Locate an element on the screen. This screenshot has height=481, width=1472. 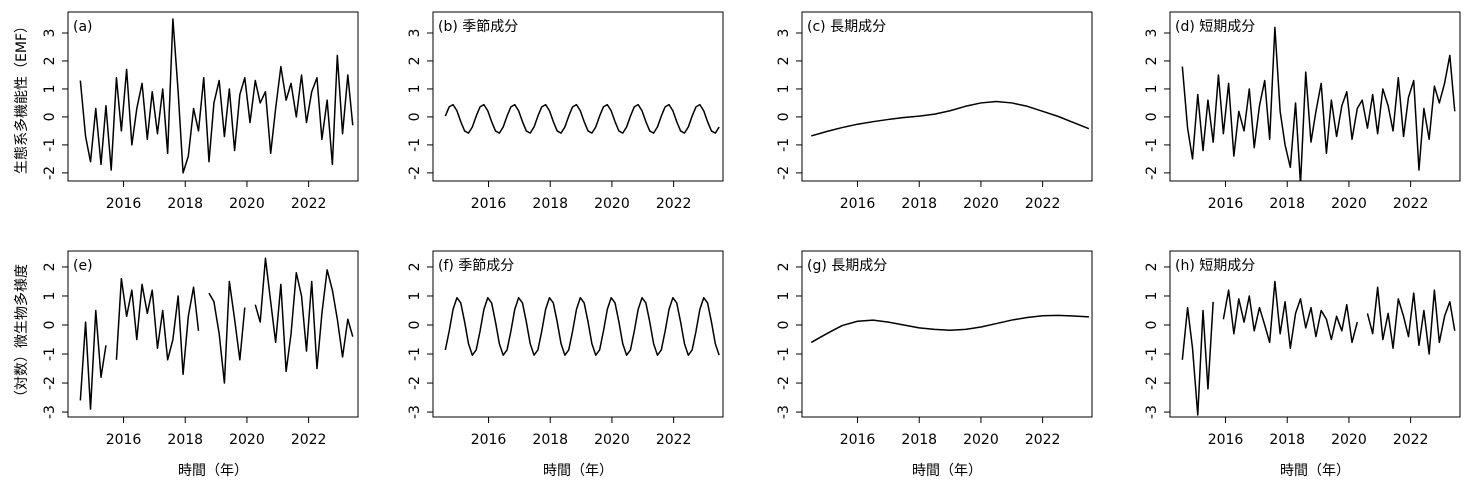
panel-title: (g) 長期成分 is located at coordinates (847, 266).